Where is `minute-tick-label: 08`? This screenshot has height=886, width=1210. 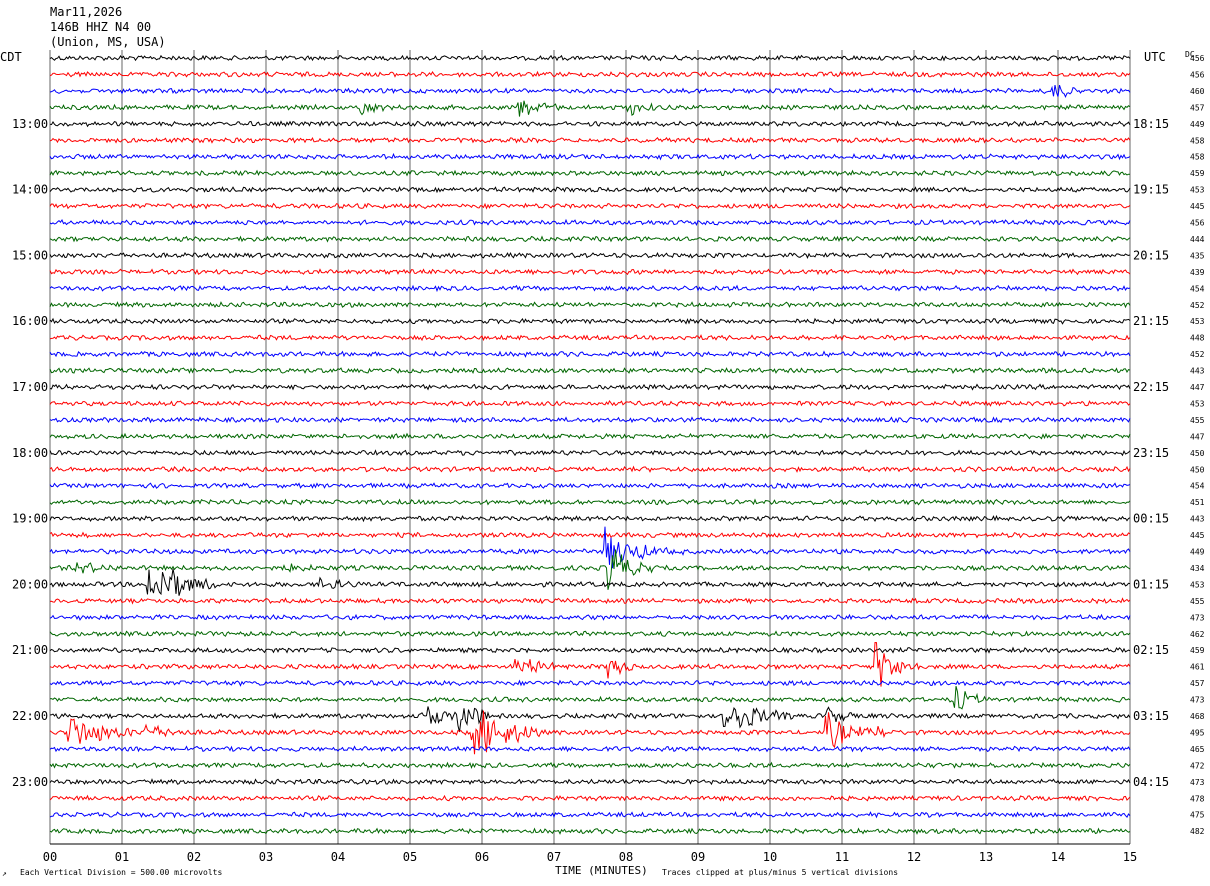
minute-tick-label: 08 is located at coordinates (626, 857).